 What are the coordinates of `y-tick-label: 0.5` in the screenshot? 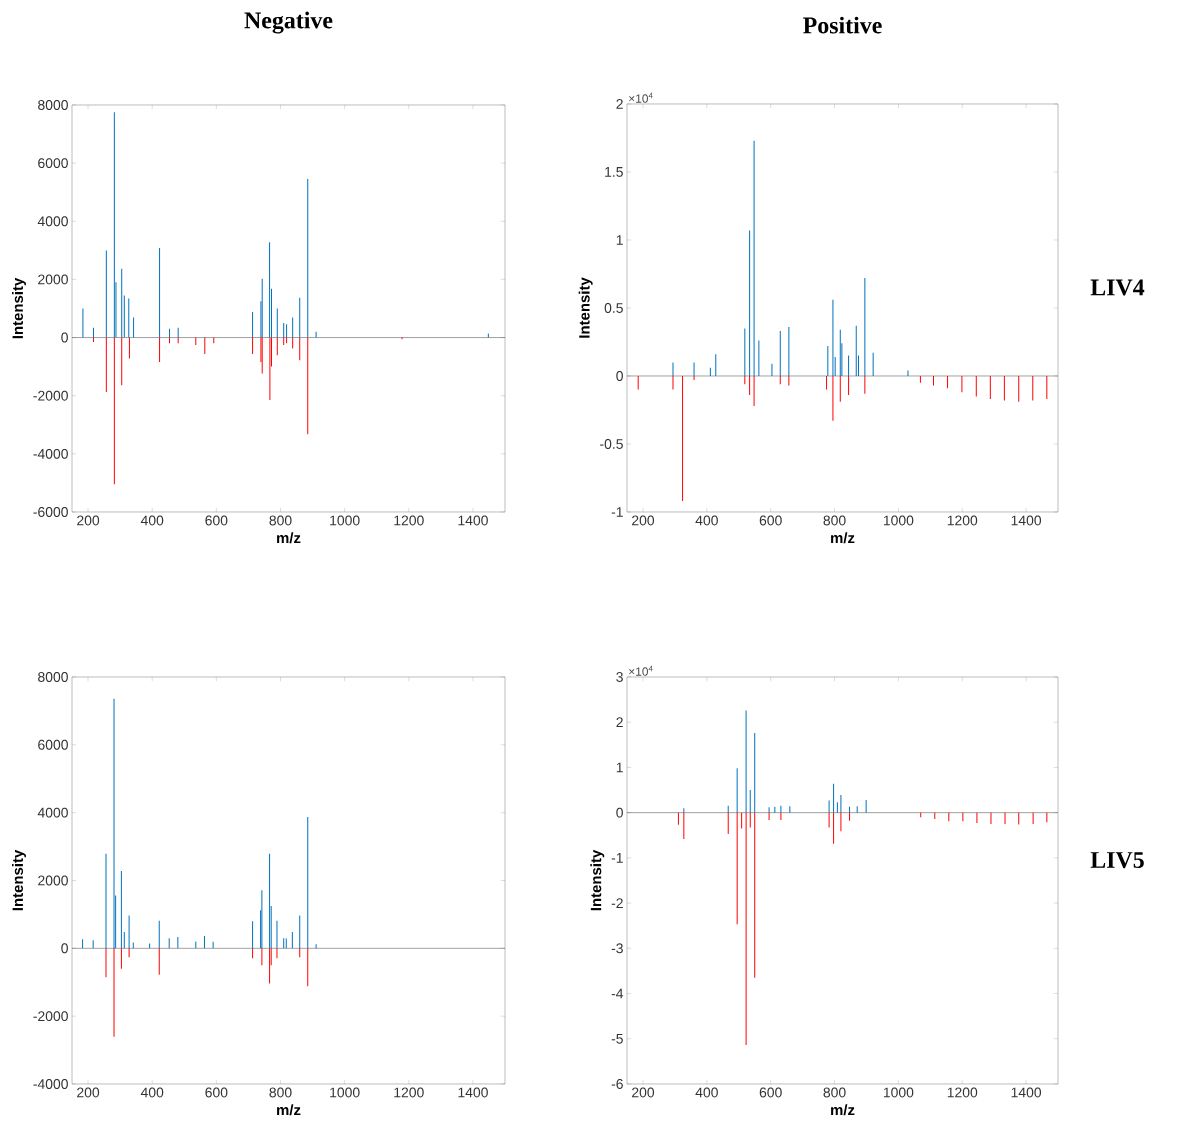 It's located at (613, 308).